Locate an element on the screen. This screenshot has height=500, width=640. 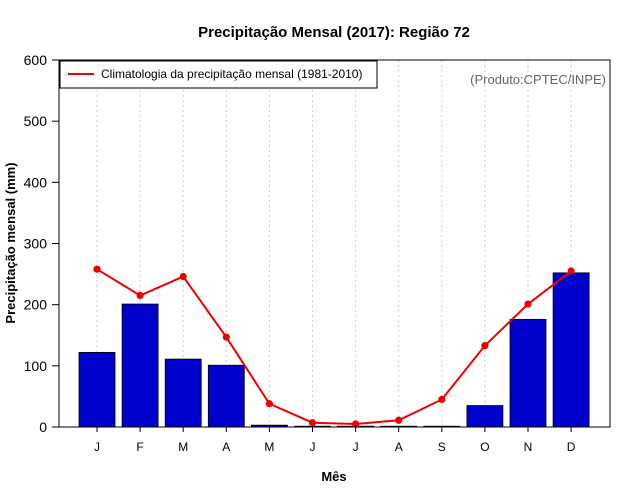
y-tick-label: 0 is located at coordinates (43, 427).